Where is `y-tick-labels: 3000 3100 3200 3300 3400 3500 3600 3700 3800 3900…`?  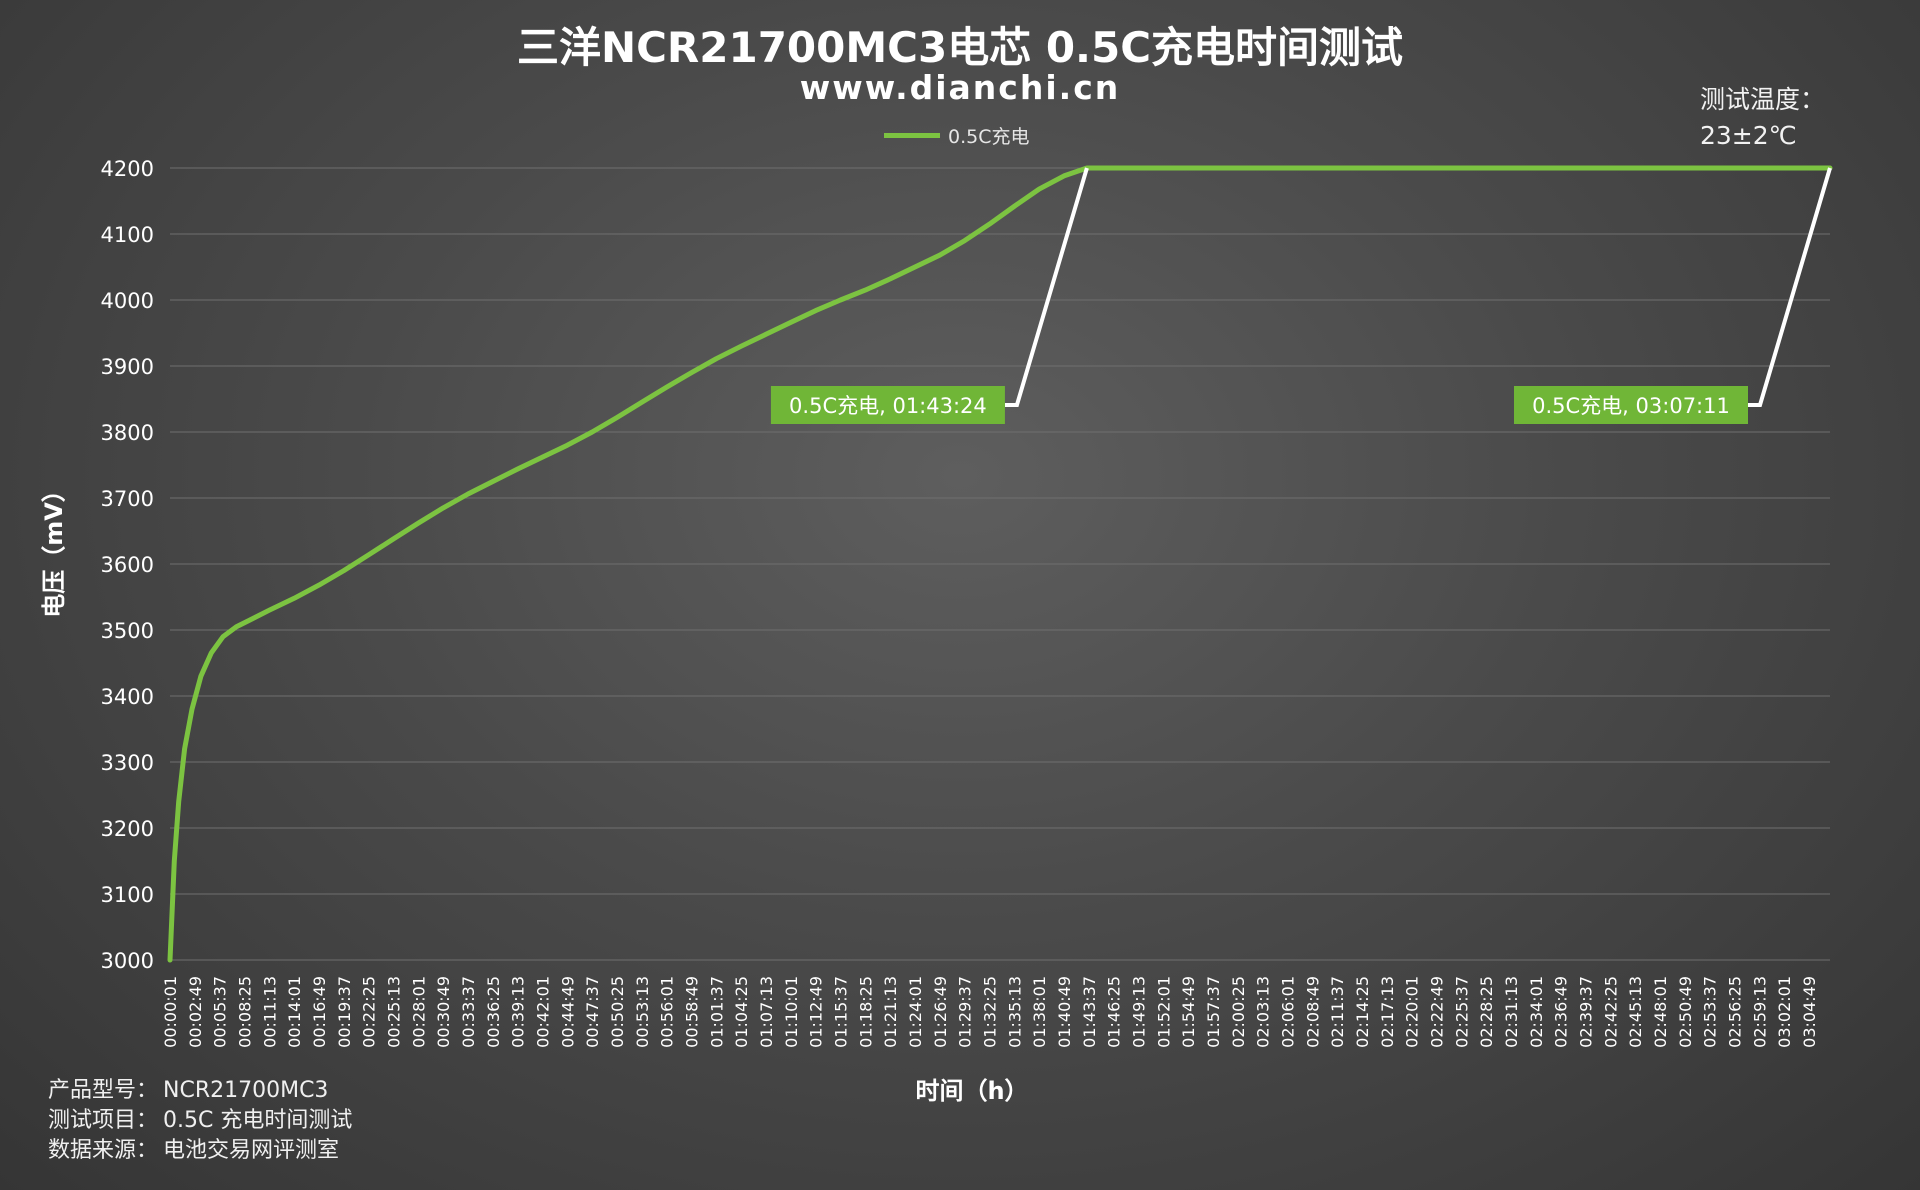 y-tick-labels: 3000 3100 3200 3300 3400 3500 3600 3700 3800 3900… is located at coordinates (127, 565).